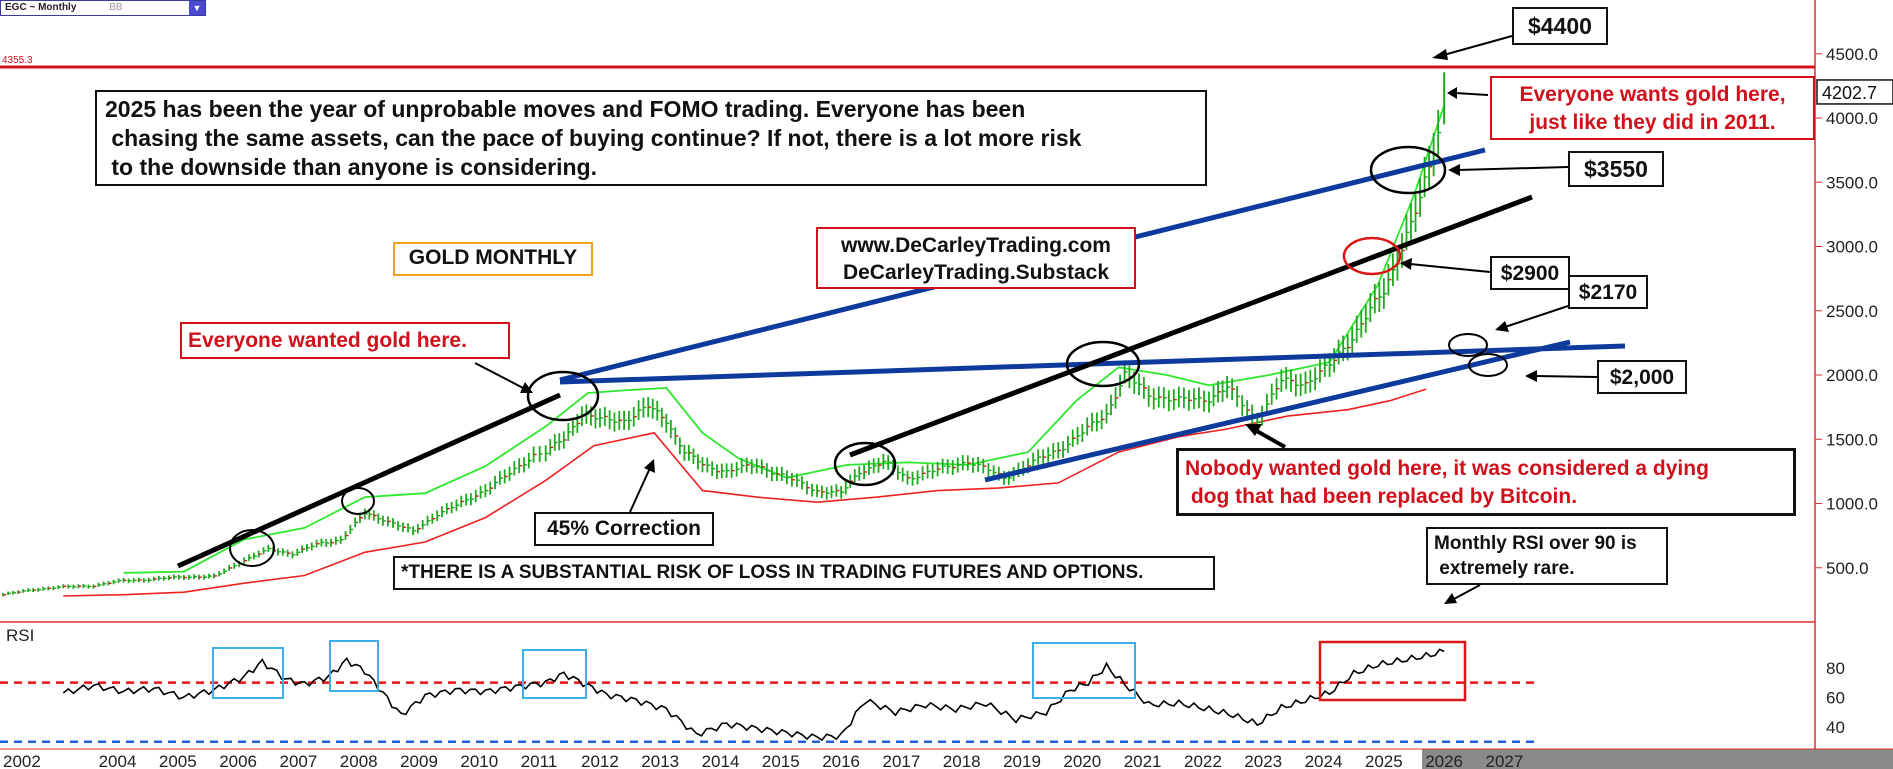 The height and width of the screenshot is (769, 1893). I want to click on circle-2025, so click(1408, 170).